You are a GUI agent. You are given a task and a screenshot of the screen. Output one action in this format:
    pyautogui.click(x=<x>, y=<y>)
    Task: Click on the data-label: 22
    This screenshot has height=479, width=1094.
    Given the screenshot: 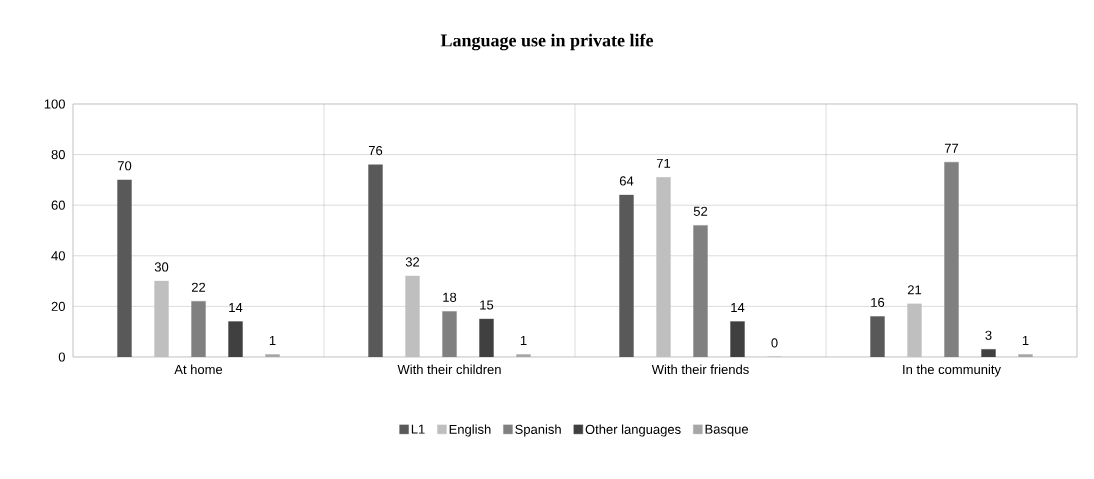 What is the action you would take?
    pyautogui.click(x=198, y=287)
    